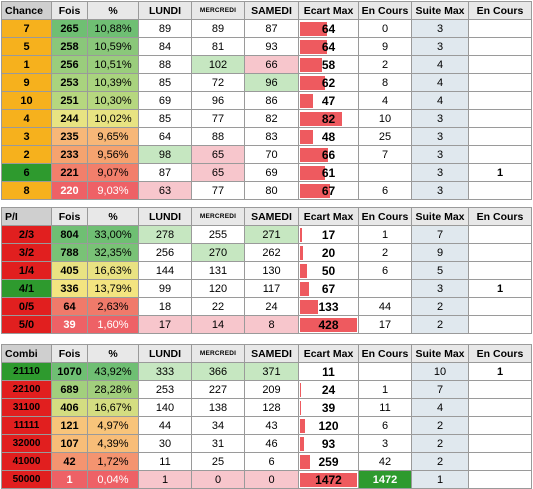 This screenshot has height=489, width=533. I want to click on en-cours-cell: 1472, so click(385, 479).